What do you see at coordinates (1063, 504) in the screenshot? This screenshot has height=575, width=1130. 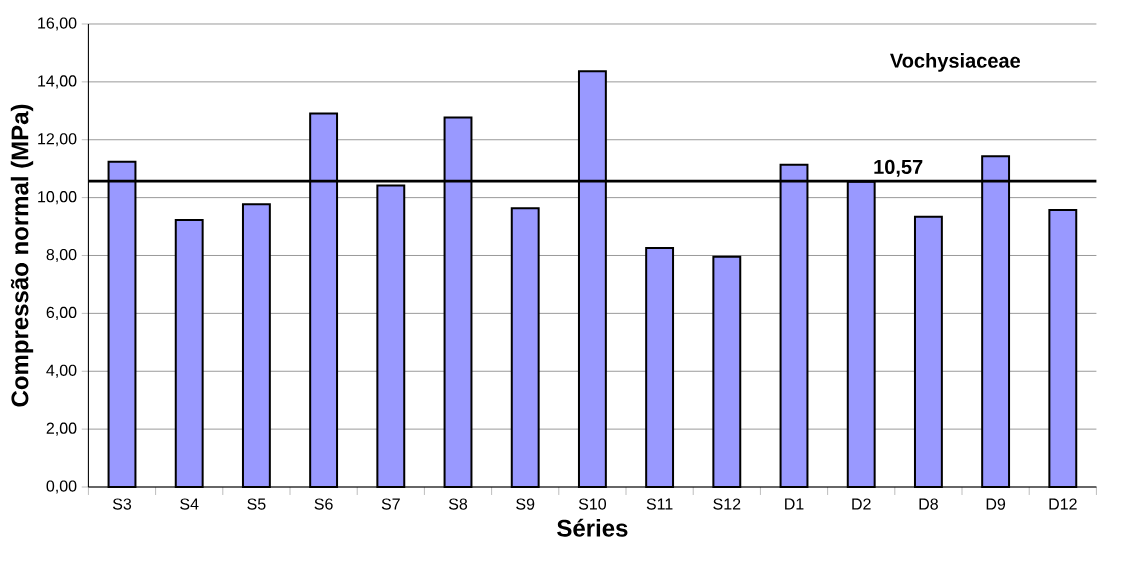 I see `x-tick-label: D12` at bounding box center [1063, 504].